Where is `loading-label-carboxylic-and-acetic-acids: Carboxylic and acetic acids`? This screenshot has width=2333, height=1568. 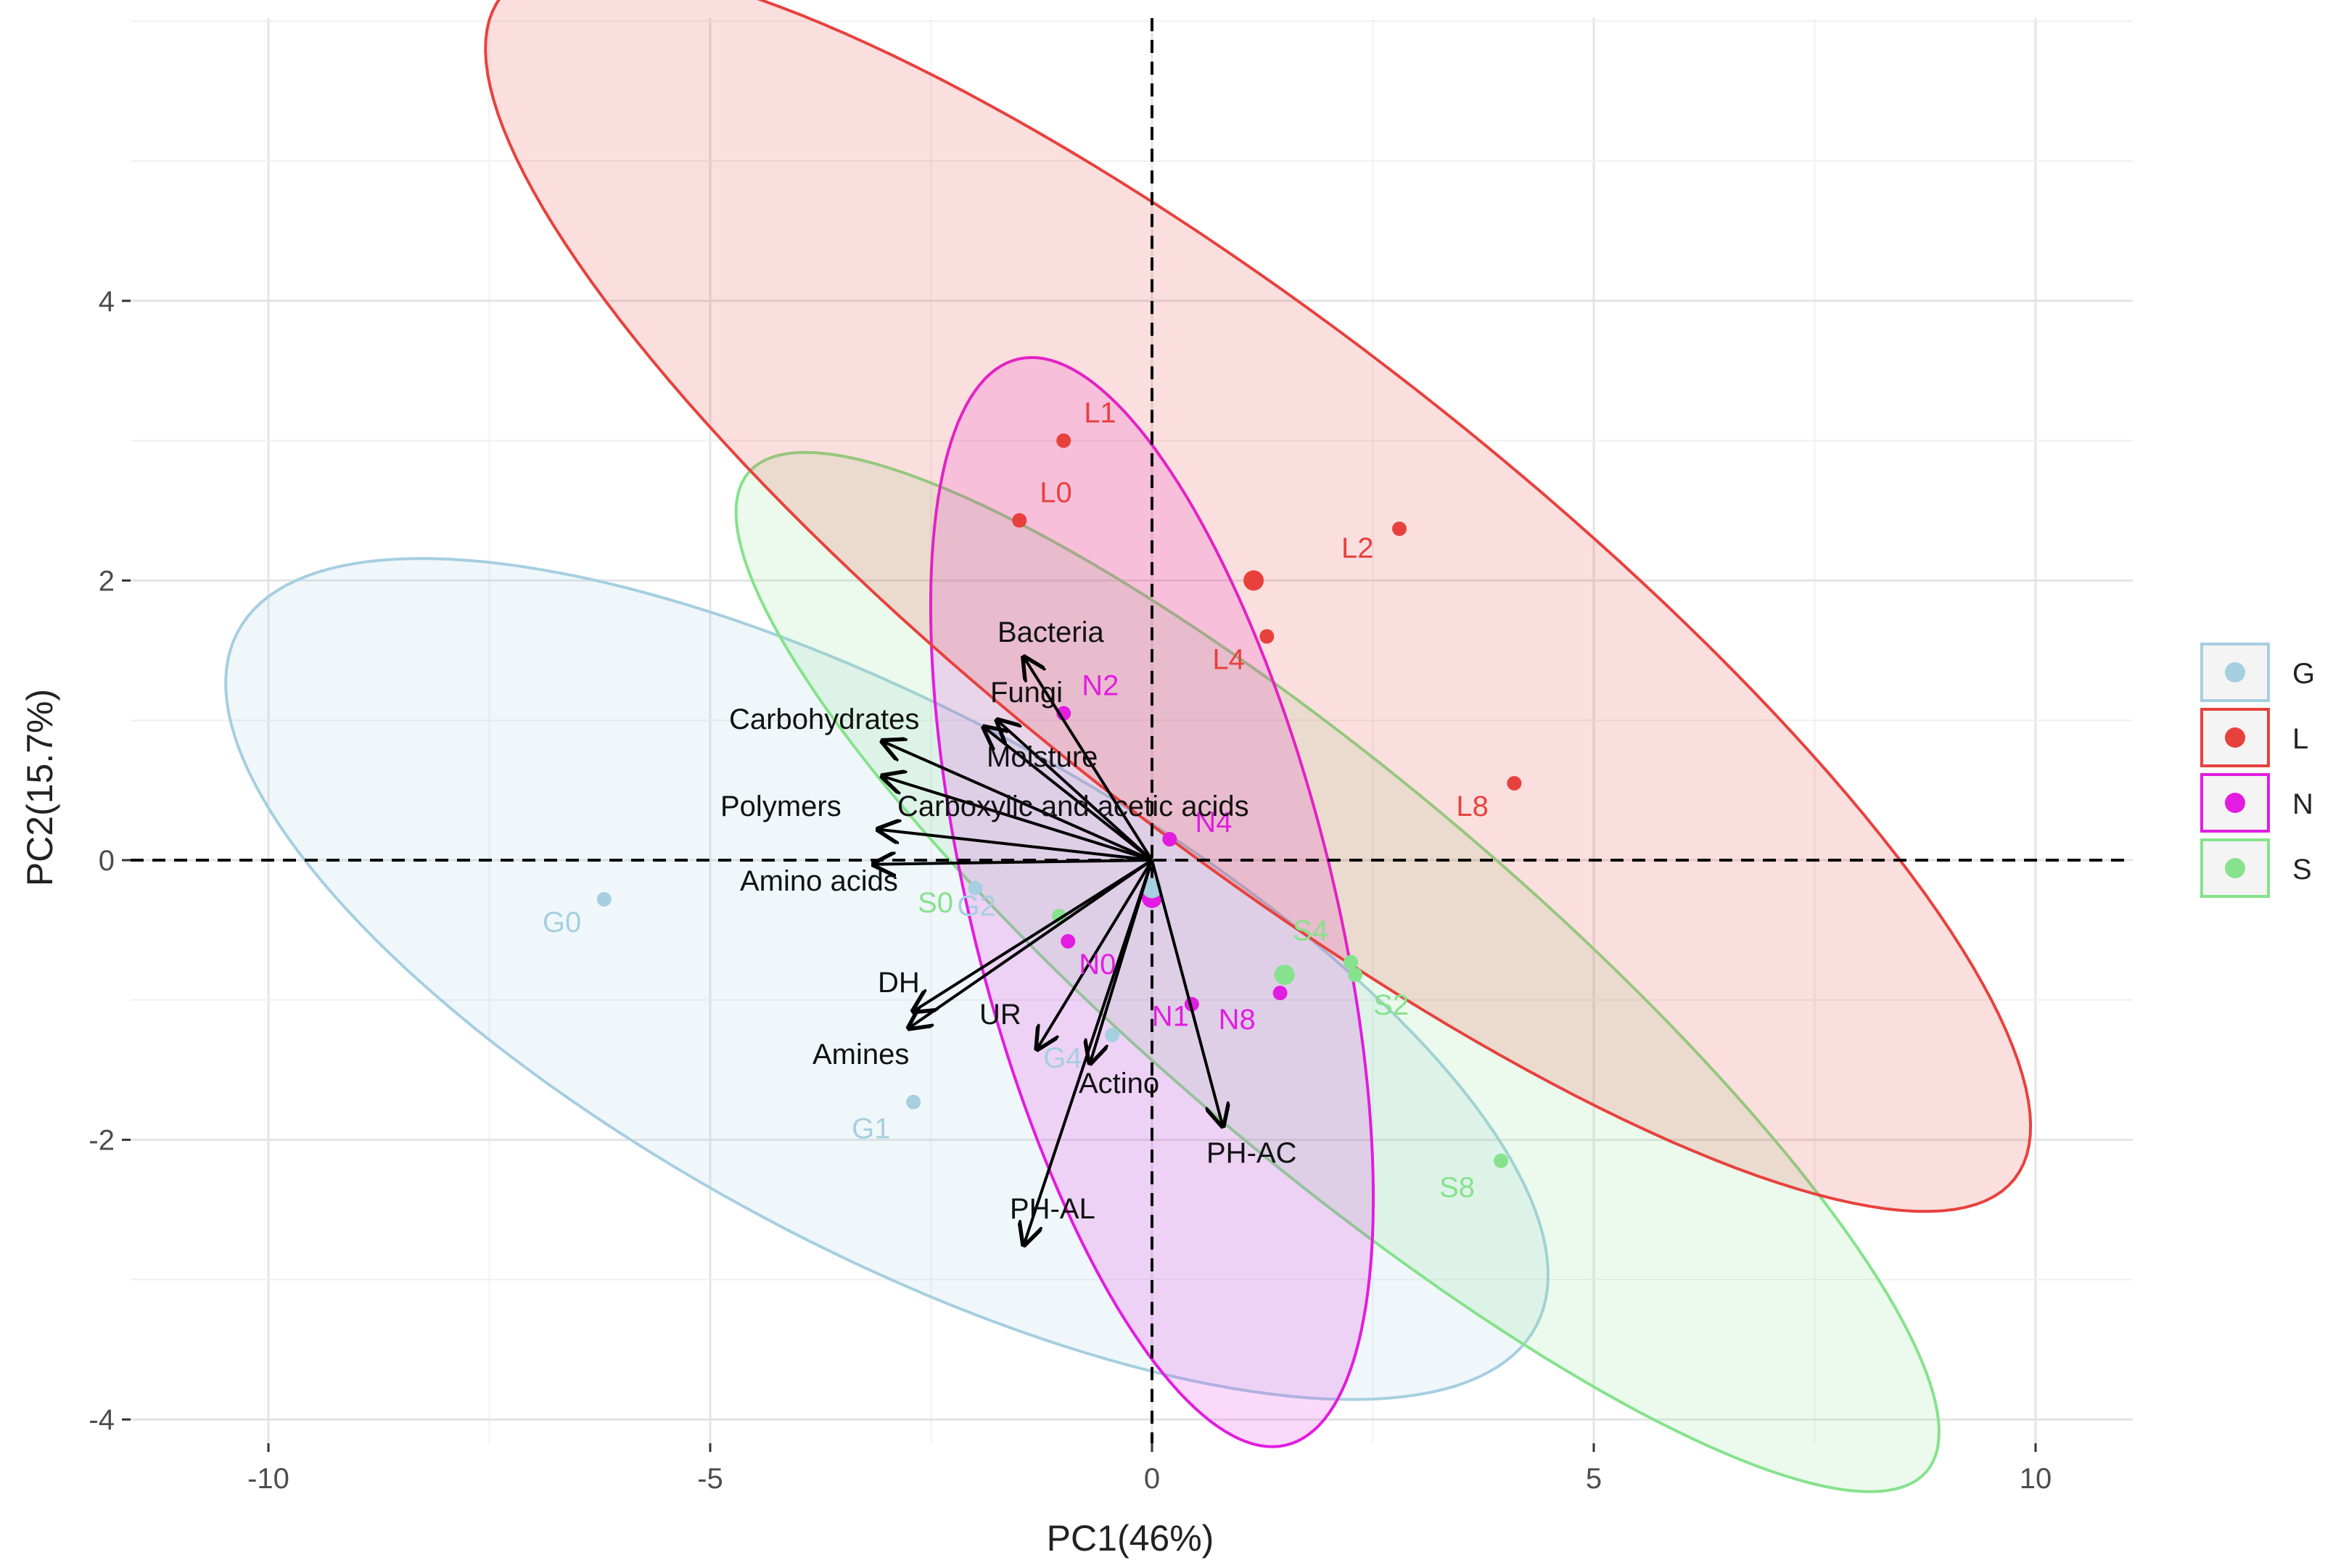 loading-label-carboxylic-and-acetic-acids: Carboxylic and acetic acids is located at coordinates (1073, 806).